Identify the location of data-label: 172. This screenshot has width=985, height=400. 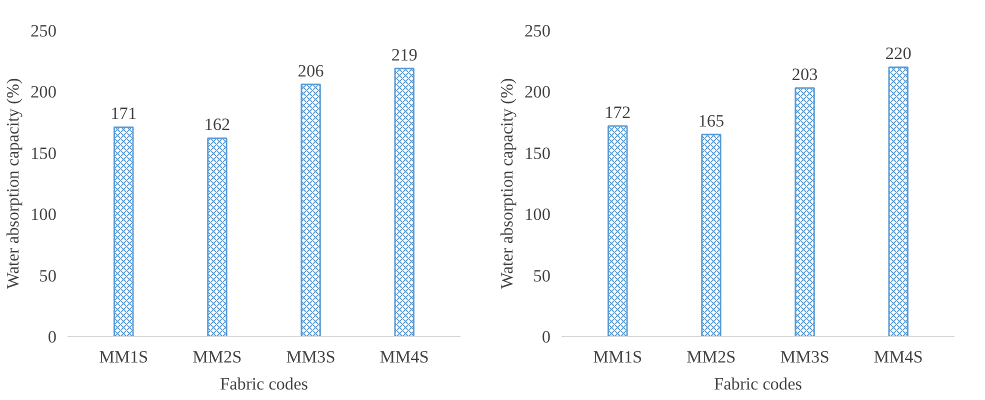
(617, 112).